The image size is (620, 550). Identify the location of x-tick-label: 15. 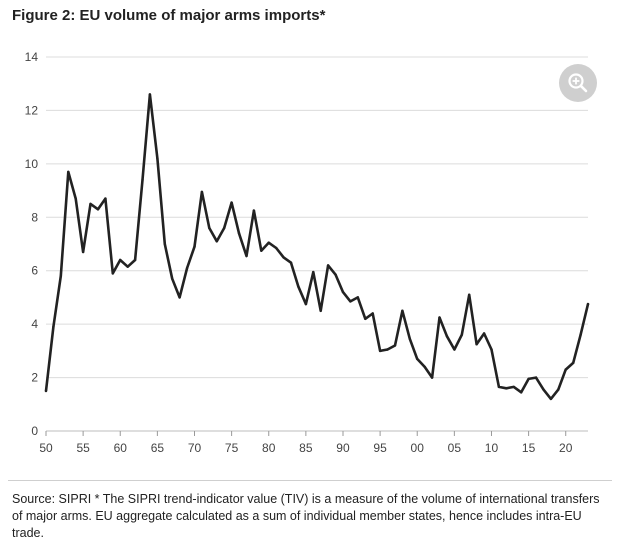
(529, 448).